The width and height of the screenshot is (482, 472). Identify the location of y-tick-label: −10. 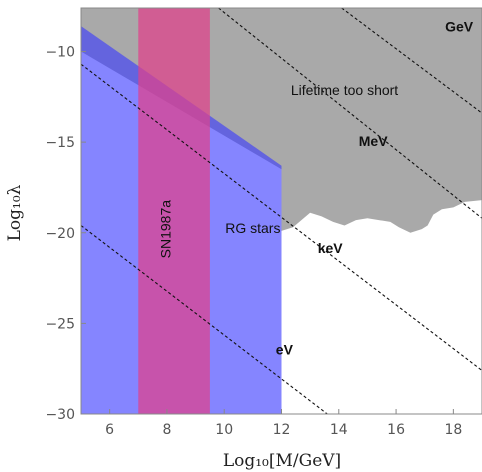
(60, 53).